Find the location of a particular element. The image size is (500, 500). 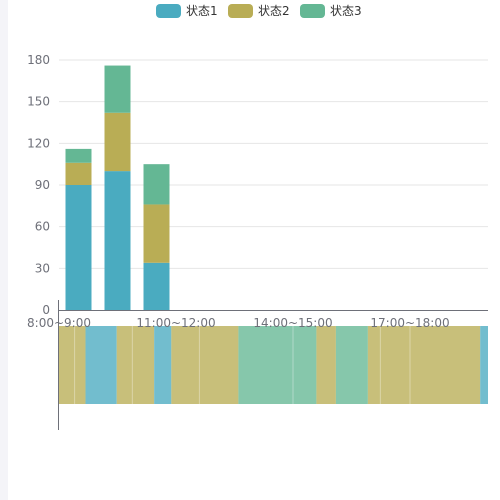

legend-label: 状态3 is located at coordinates (346, 11).